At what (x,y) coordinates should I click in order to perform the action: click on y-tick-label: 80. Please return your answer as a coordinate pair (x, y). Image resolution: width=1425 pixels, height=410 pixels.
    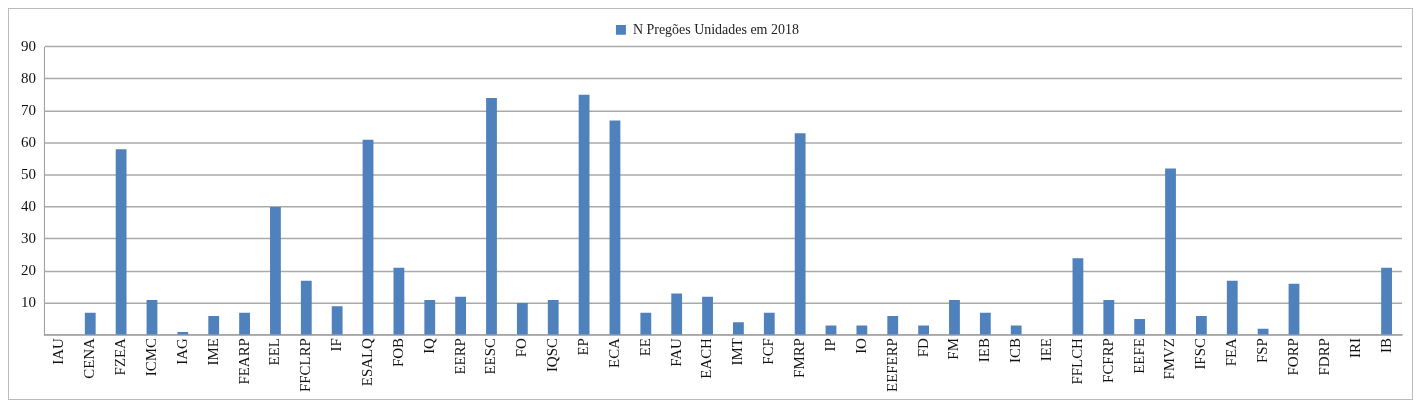
    Looking at the image, I should click on (28, 77).